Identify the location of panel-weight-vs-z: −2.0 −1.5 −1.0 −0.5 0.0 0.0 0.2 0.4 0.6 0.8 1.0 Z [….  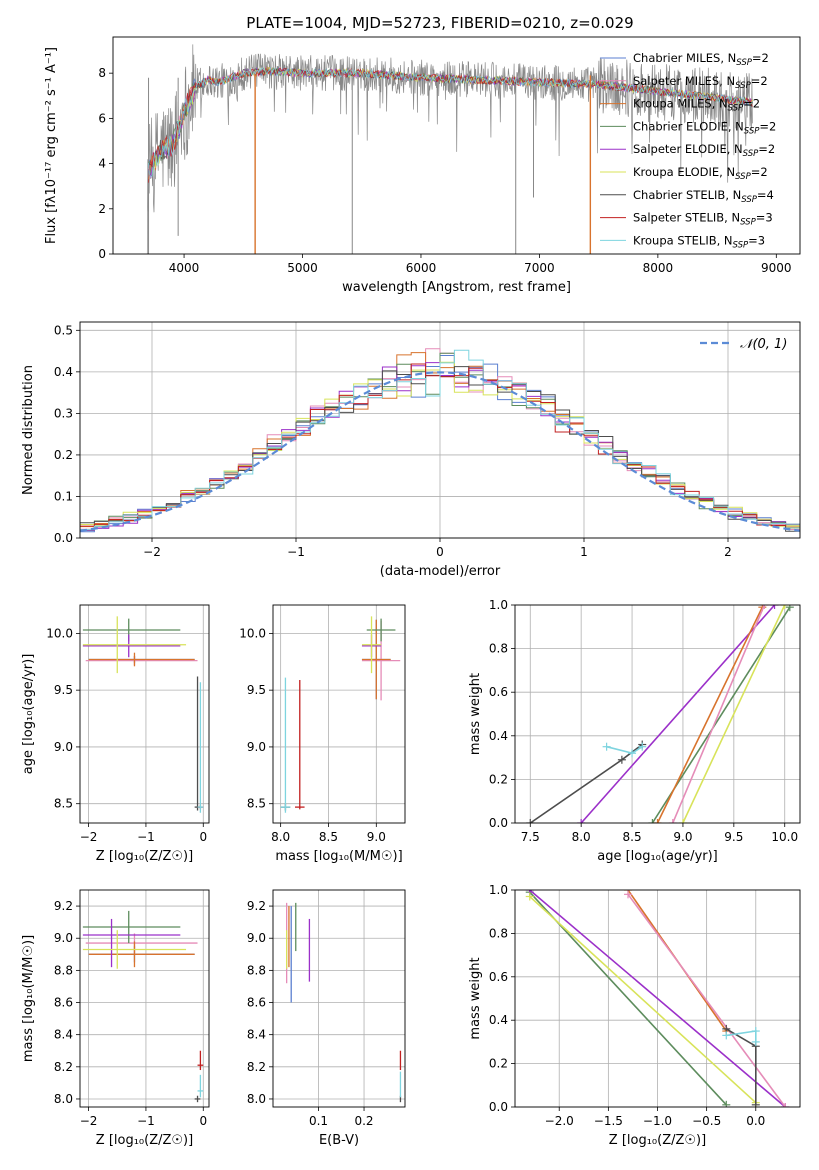
(634, 1015).